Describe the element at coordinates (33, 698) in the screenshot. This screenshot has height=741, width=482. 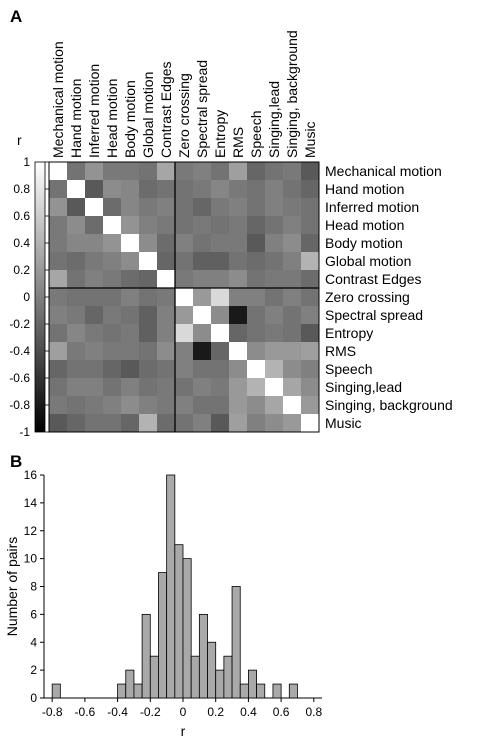
I see `y-tick-label: 0` at that location.